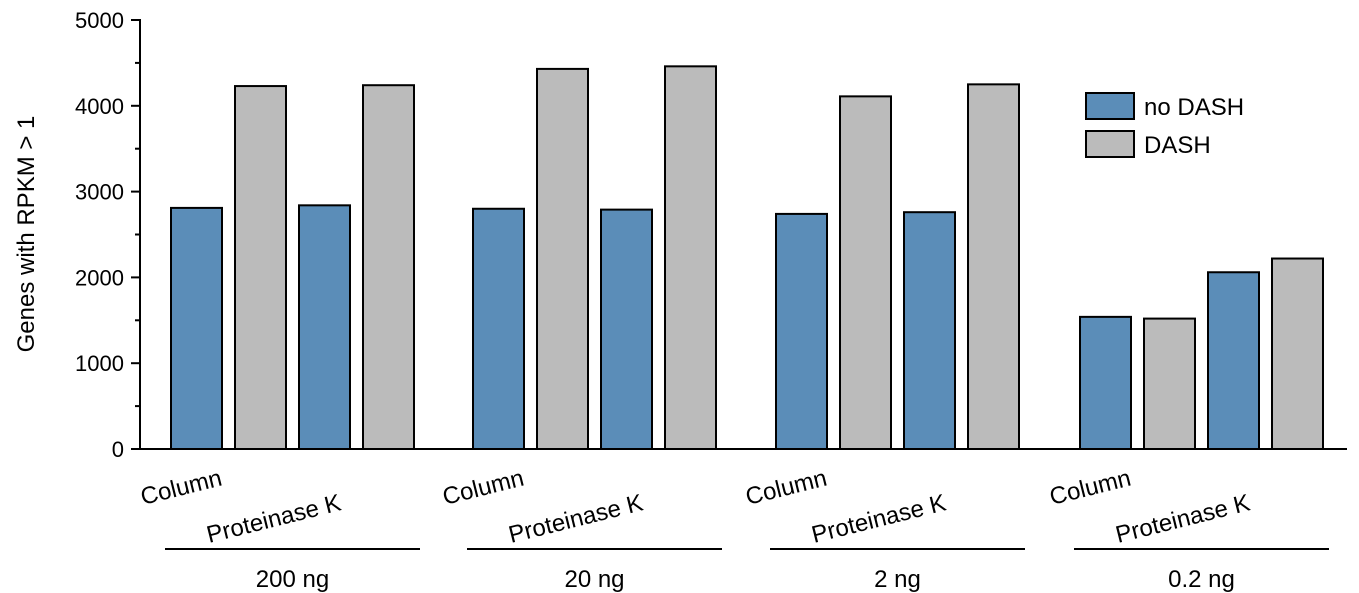  I want to click on legend-label-dash: DASH, so click(1177, 145).